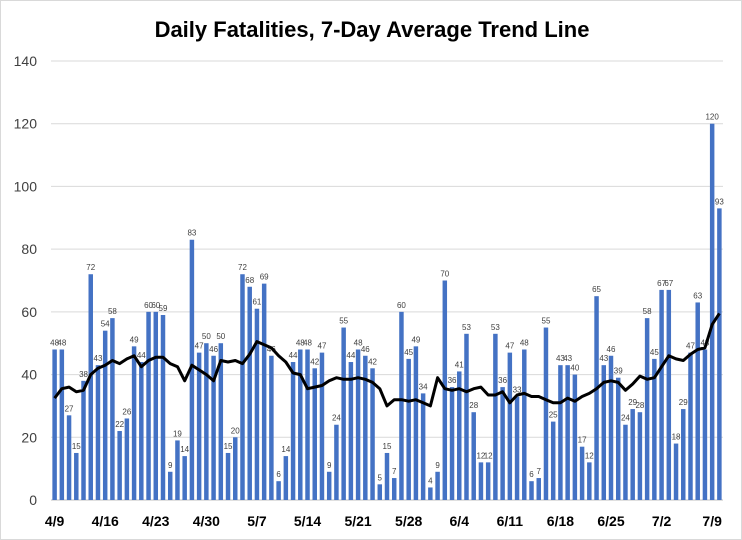 The width and height of the screenshot is (742, 540). I want to click on data-label: 28, so click(639, 405).